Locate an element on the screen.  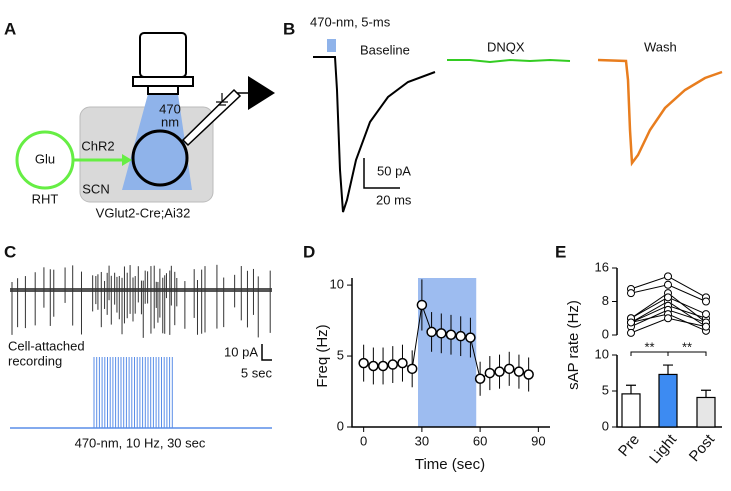
panel-label: E is located at coordinates (560, 251).